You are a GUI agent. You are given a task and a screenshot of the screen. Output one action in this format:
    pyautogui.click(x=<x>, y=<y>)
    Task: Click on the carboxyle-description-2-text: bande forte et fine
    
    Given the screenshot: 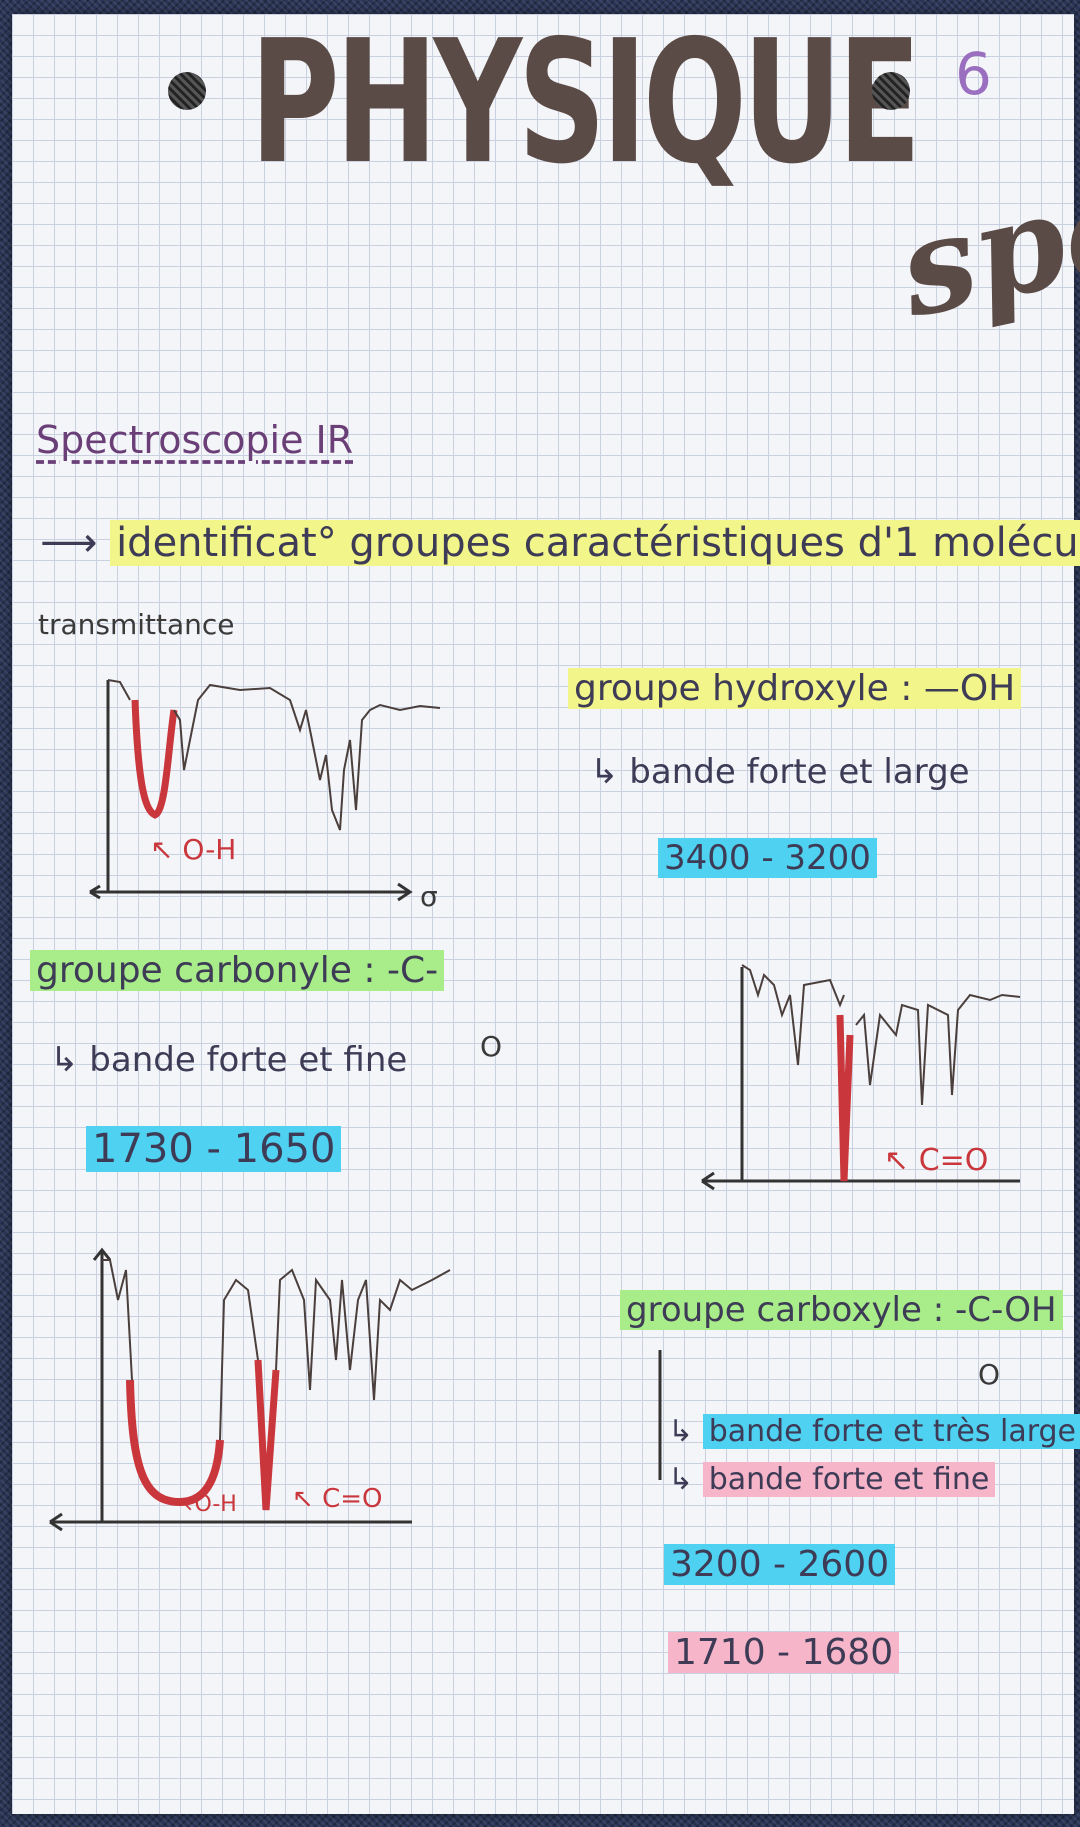 What is the action you would take?
    pyautogui.click(x=849, y=1479)
    